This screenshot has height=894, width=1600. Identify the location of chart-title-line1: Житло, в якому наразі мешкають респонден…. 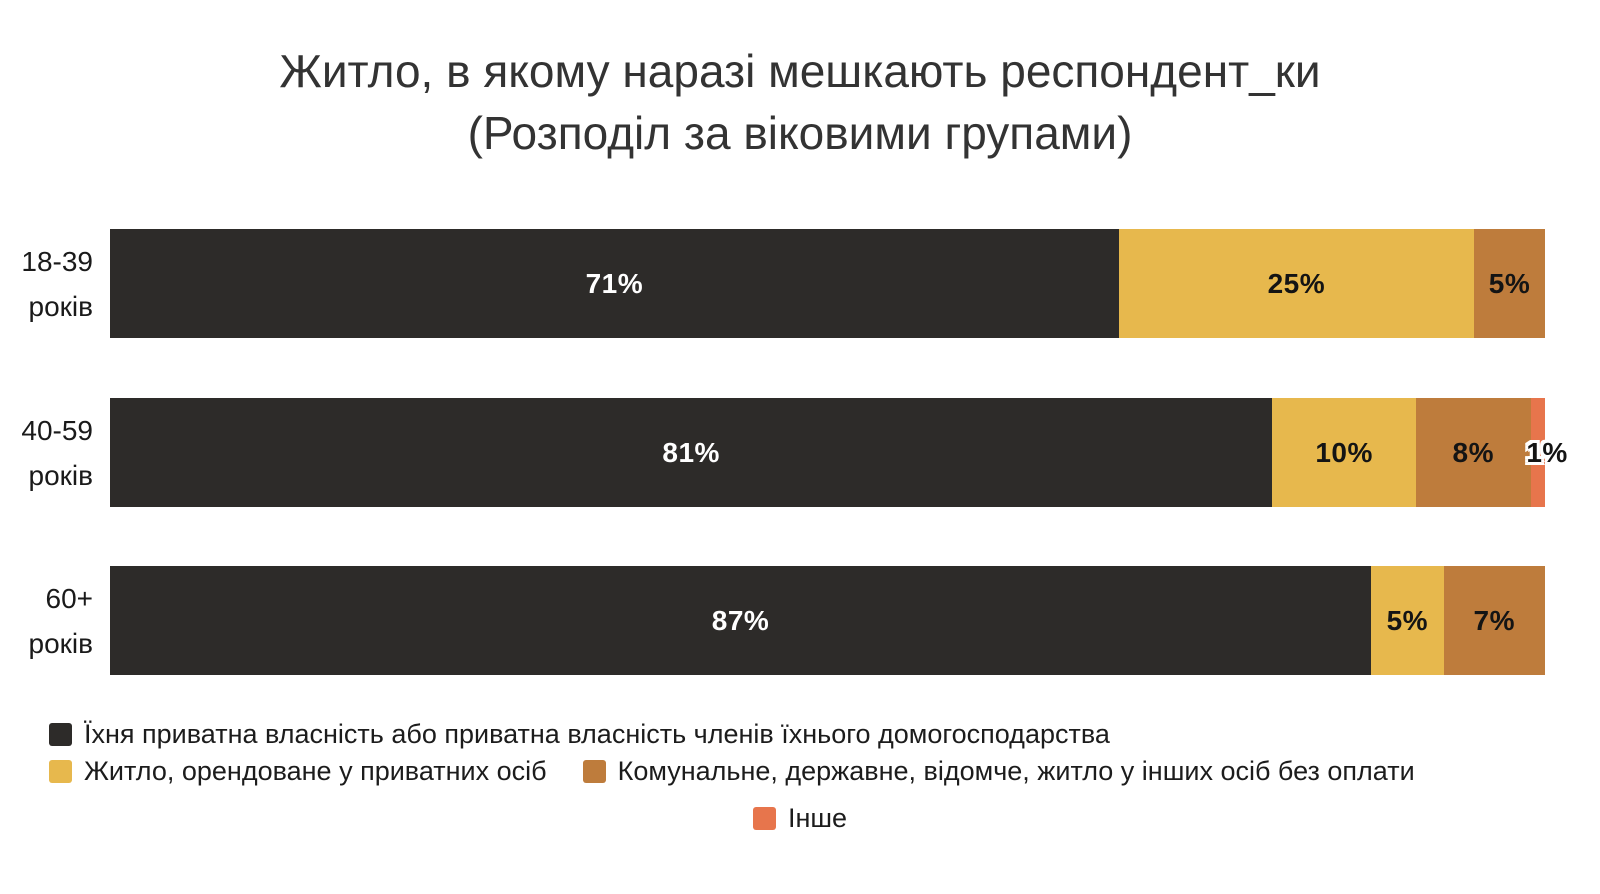
(800, 71).